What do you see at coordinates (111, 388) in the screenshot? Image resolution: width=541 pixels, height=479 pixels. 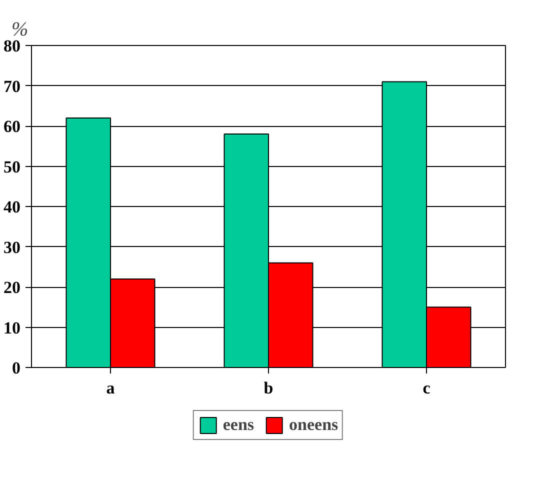 I see `x-tick-label: a` at bounding box center [111, 388].